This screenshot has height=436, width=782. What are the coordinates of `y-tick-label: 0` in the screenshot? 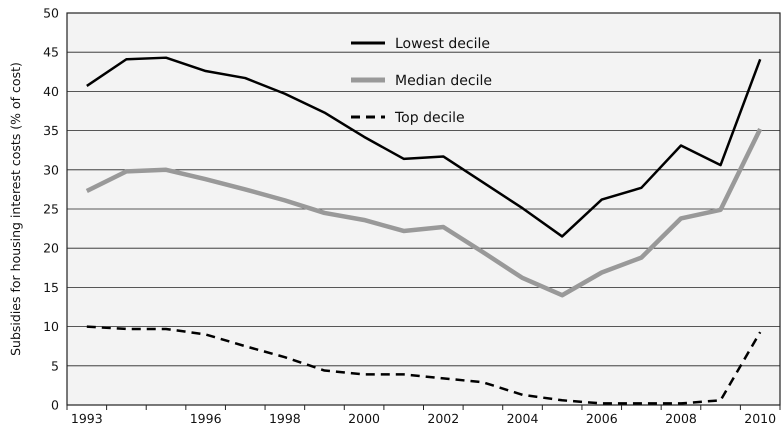 It's located at (55, 405).